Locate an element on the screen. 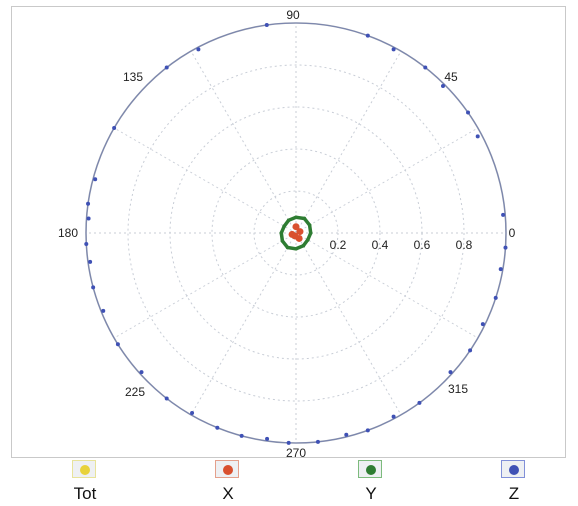 Image resolution: width=578 pixels, height=506 pixels. angle-label-180: 180 is located at coordinates (68, 233).